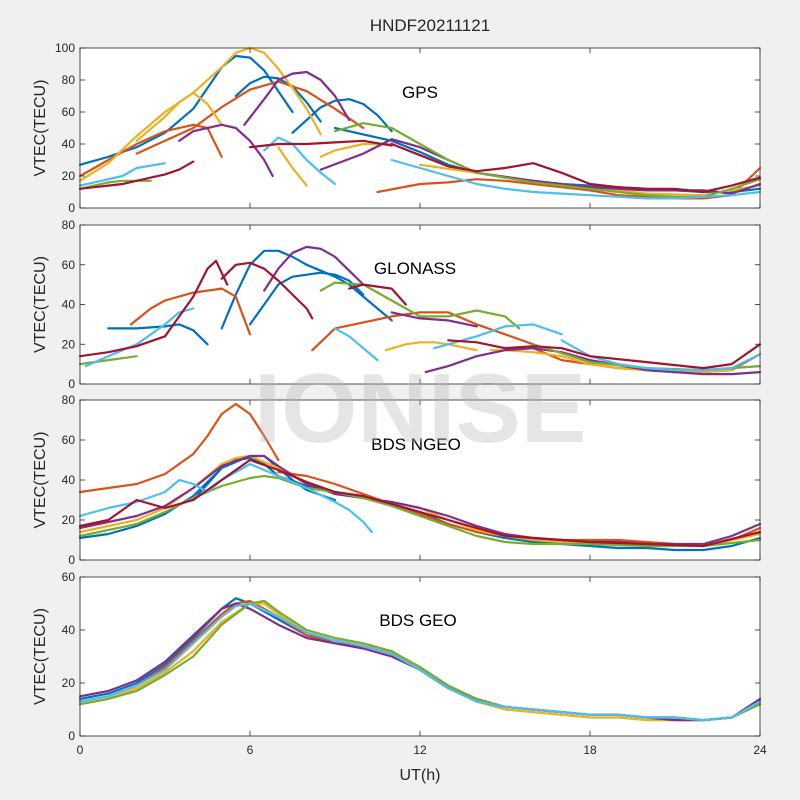 This screenshot has height=800, width=800. What do you see at coordinates (65, 48) in the screenshot?
I see `y-tick-label-0-5: 100` at bounding box center [65, 48].